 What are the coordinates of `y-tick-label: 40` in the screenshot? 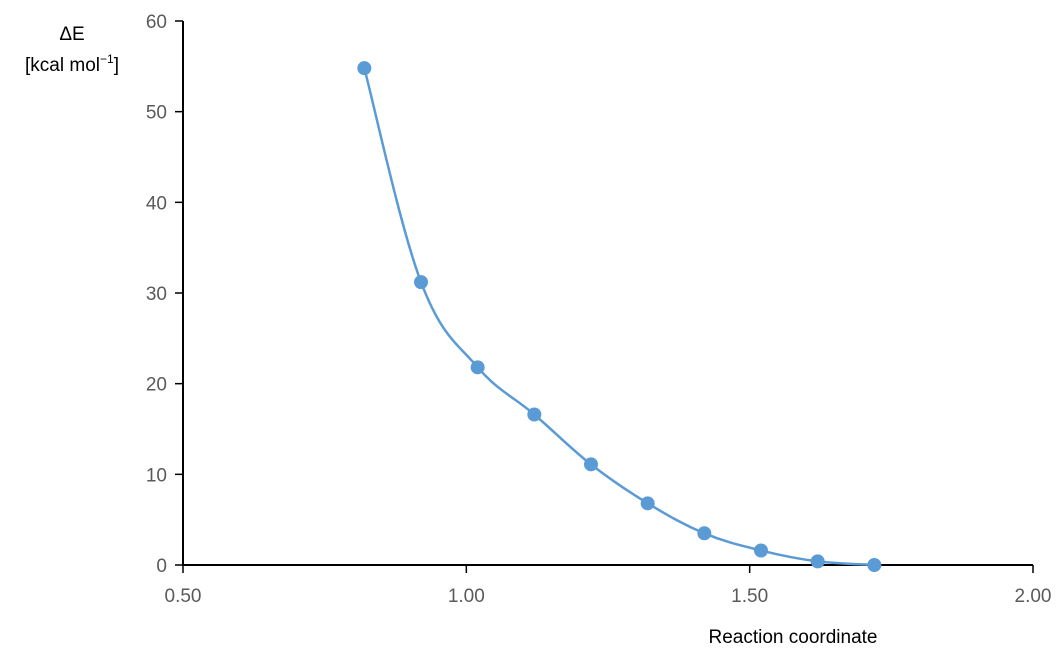 It's located at (156, 203).